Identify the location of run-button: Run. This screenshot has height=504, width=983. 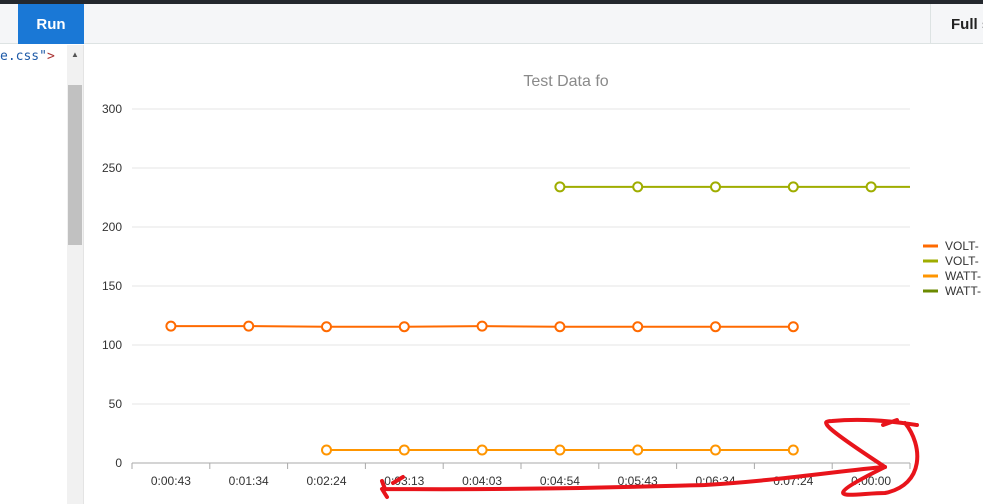
(51, 24).